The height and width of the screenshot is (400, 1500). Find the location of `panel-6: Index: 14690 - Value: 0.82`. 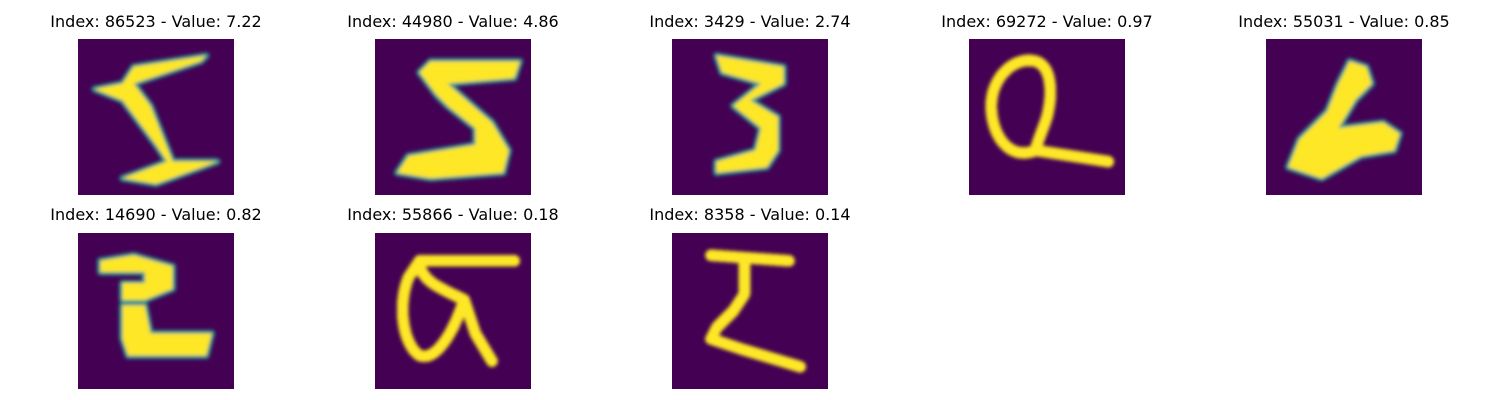

panel-6: Index: 14690 - Value: 0.82 is located at coordinates (156, 298).